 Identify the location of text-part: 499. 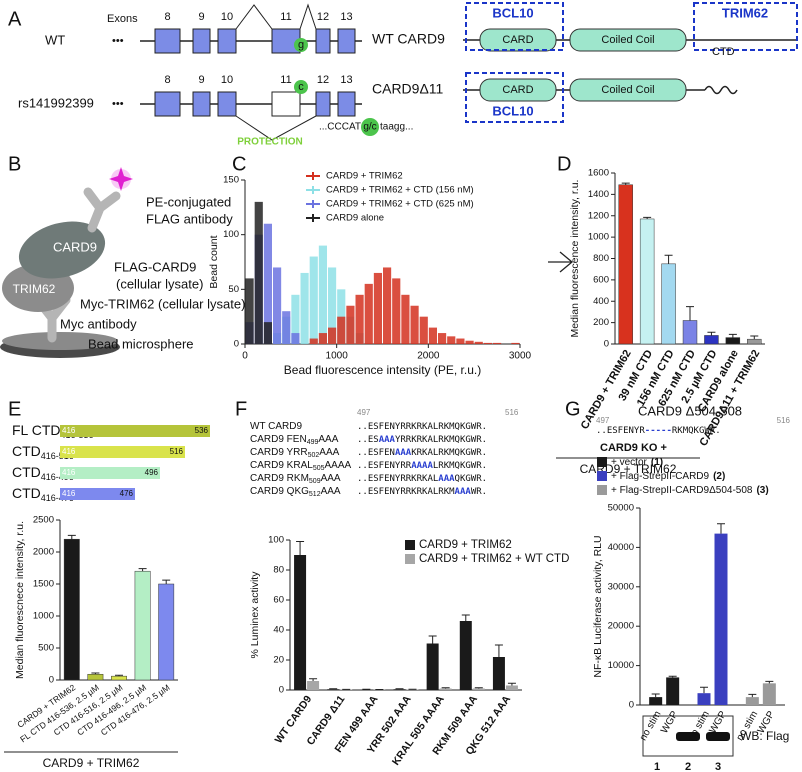
(313, 442).